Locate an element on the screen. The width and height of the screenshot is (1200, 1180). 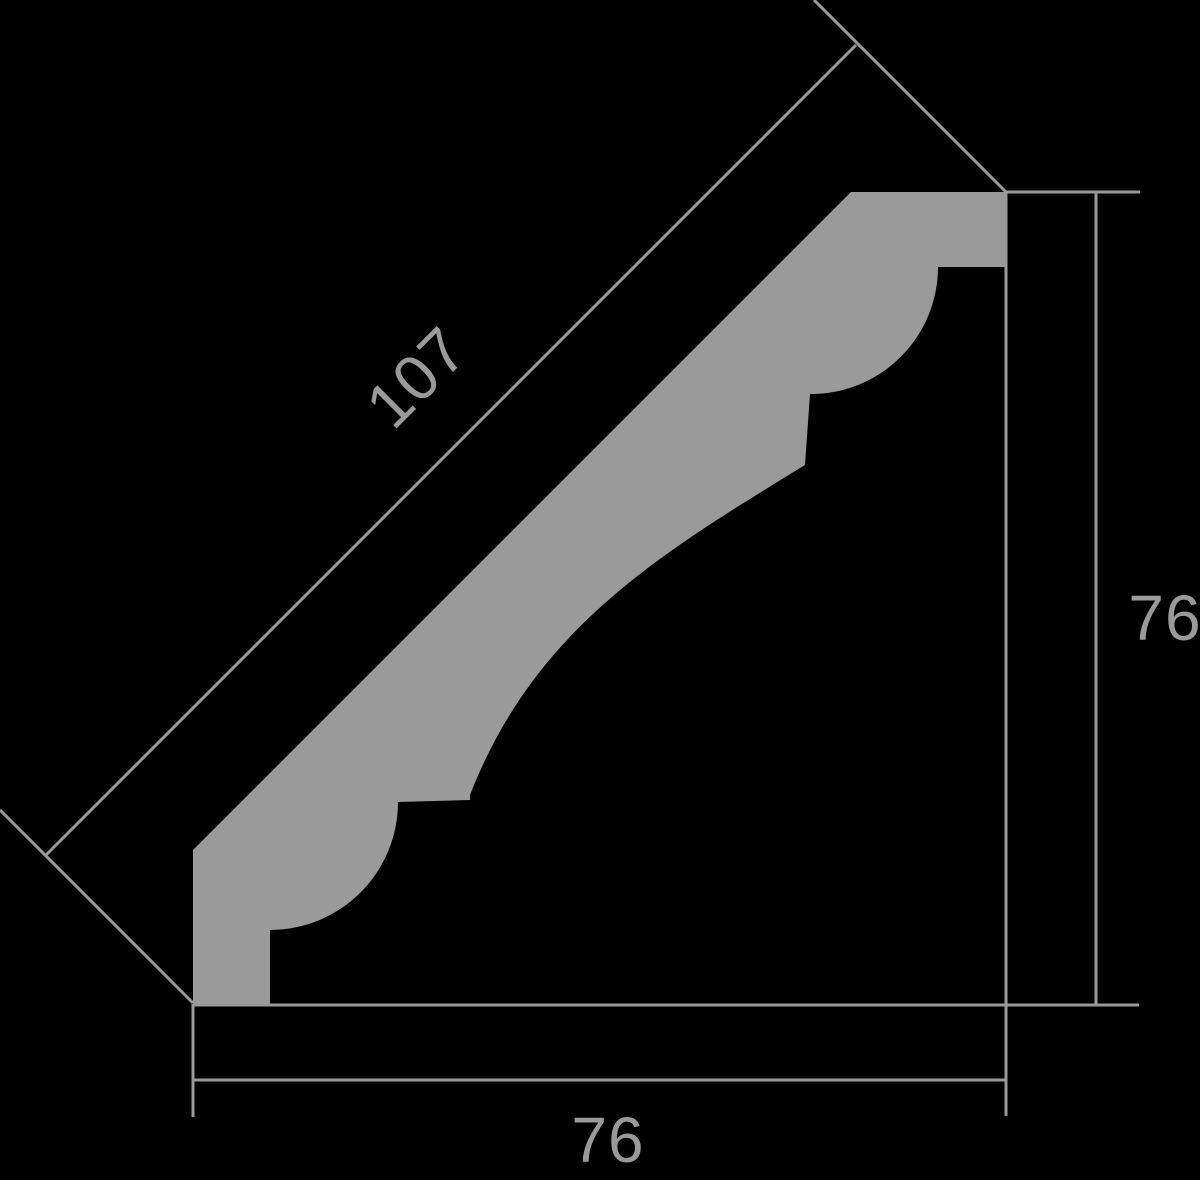
extension-line-diagonal-upper is located at coordinates (910, 97).